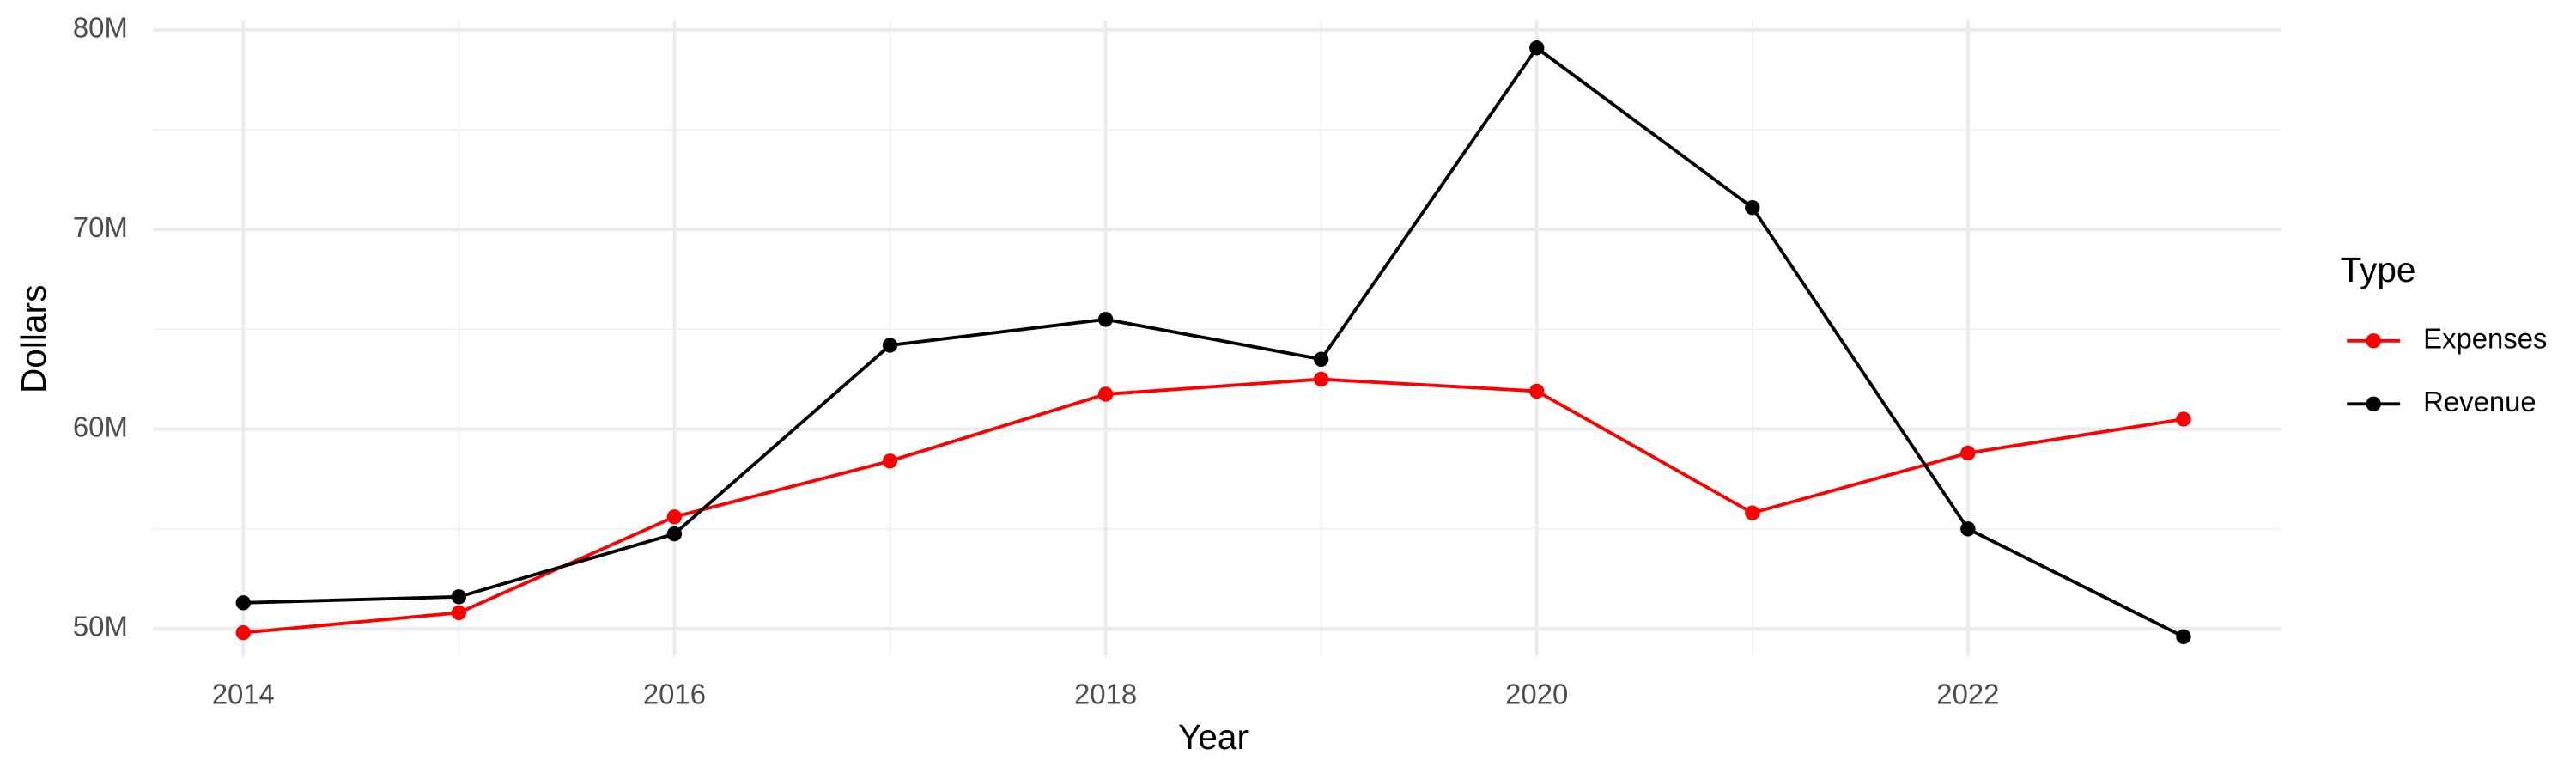 This screenshot has height=773, width=2576. What do you see at coordinates (1105, 694) in the screenshot?
I see `x-tick-label: 2018` at bounding box center [1105, 694].